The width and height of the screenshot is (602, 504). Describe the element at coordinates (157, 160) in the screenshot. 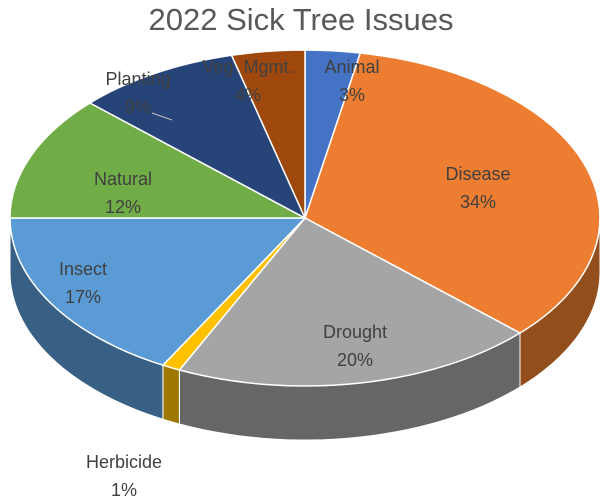

I see `pie-slice-natural` at that location.